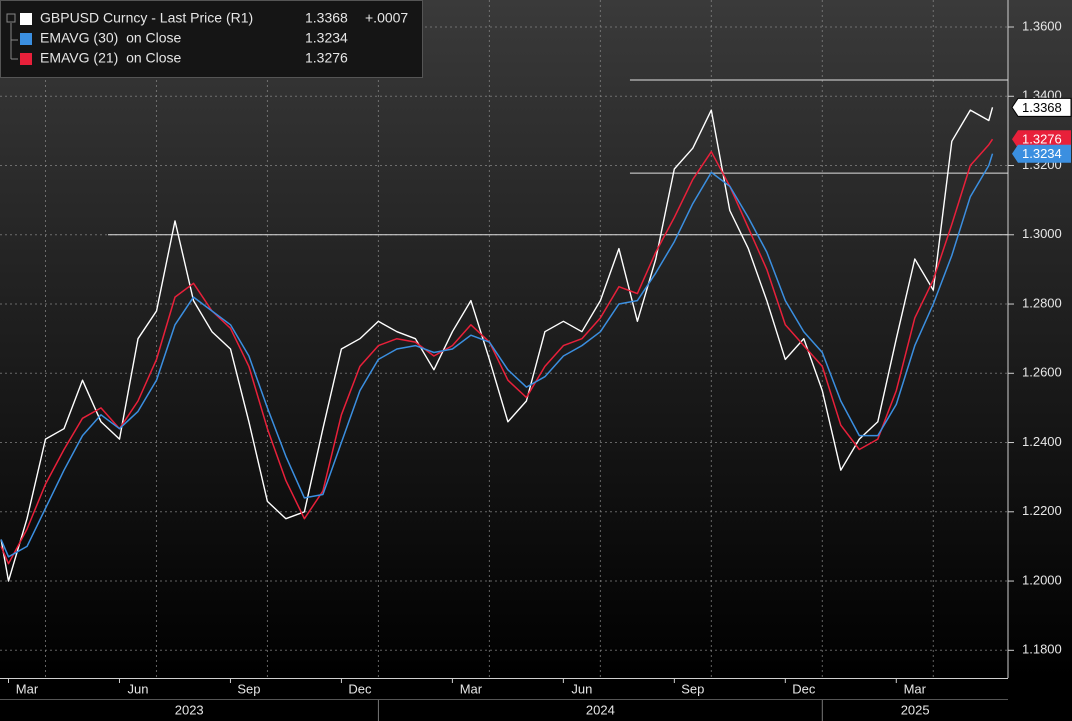 This screenshot has width=1072, height=721. I want to click on legend-value: 1.3234, so click(326, 38).